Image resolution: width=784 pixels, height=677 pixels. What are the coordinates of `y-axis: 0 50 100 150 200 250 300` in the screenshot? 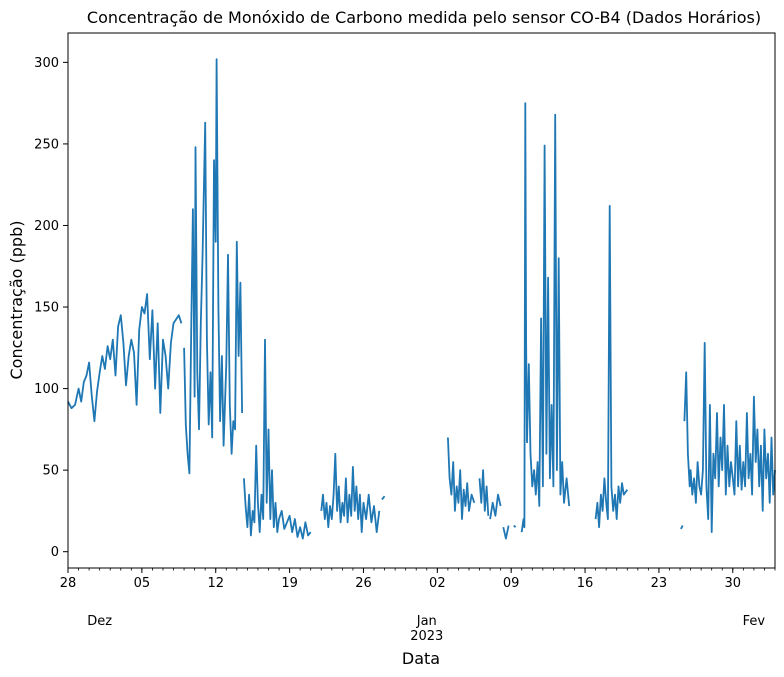 It's located at (51, 308).